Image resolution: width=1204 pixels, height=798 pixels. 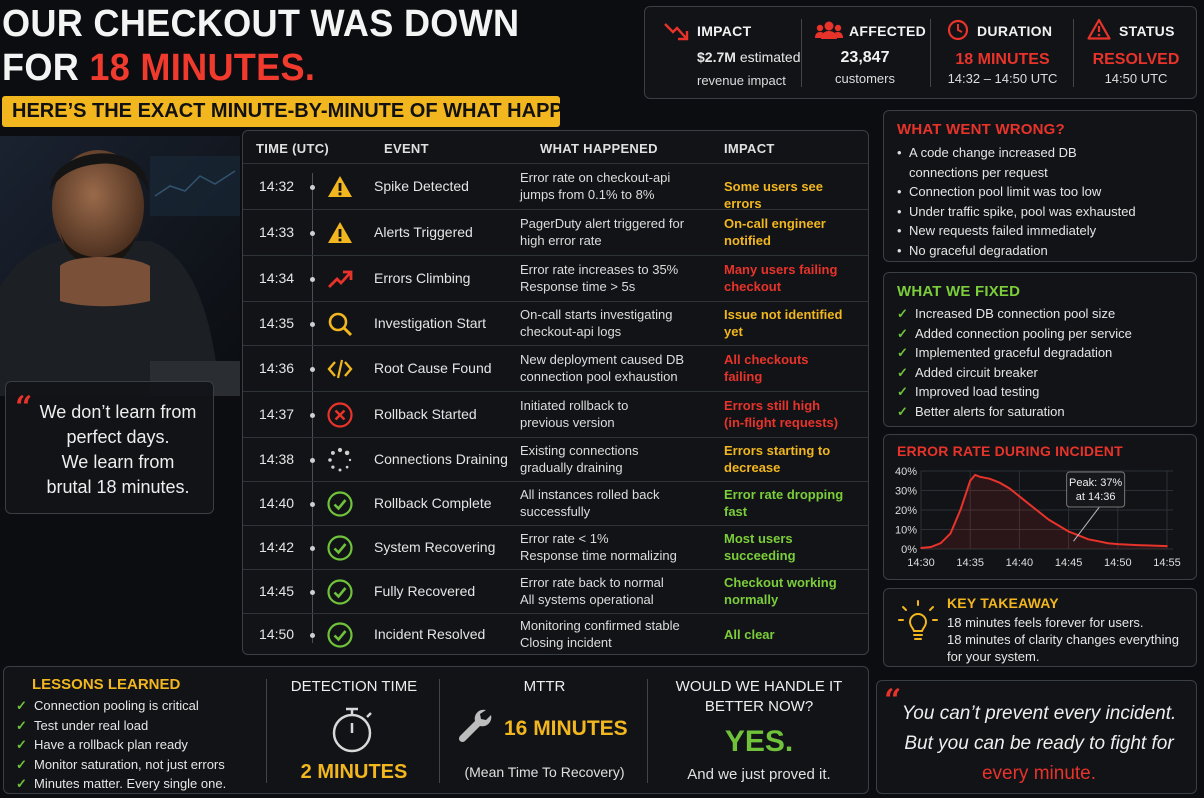 What do you see at coordinates (1002, 59) in the screenshot?
I see `stat-duration-value: 18 MINUTES` at bounding box center [1002, 59].